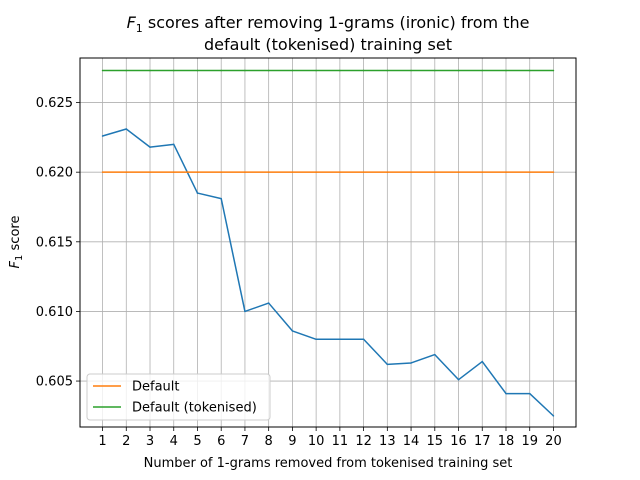 The height and width of the screenshot is (480, 640). What do you see at coordinates (292, 441) in the screenshot?
I see `x-tick-label: 9` at bounding box center [292, 441].